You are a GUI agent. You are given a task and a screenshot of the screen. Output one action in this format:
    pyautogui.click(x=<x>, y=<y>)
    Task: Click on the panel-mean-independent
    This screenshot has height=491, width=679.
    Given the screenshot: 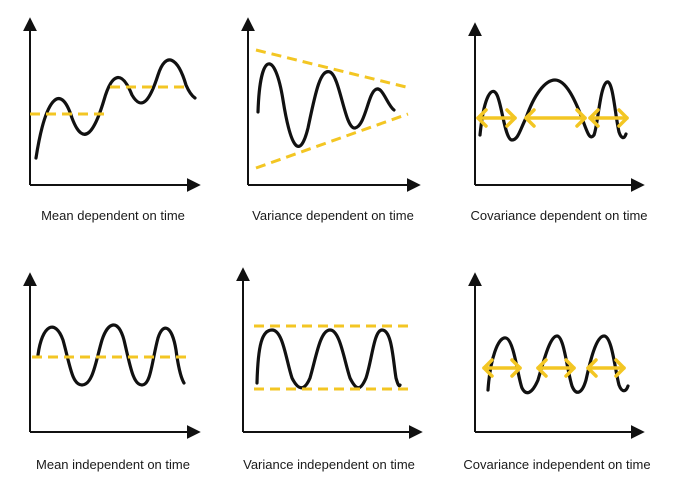 What is the action you would take?
    pyautogui.click(x=112, y=355)
    